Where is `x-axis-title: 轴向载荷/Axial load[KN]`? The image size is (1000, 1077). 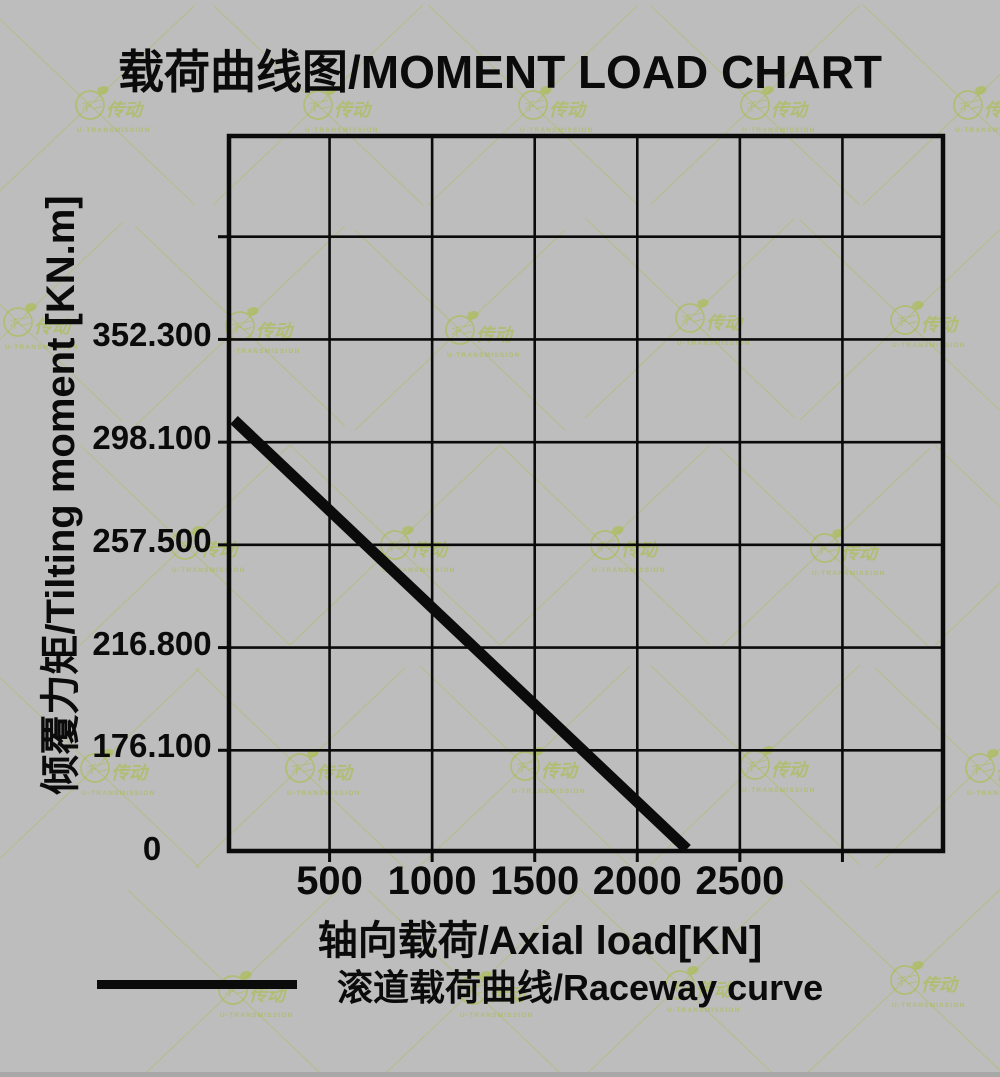 x-axis-title: 轴向载荷/Axial load[KN] is located at coordinates (540, 941).